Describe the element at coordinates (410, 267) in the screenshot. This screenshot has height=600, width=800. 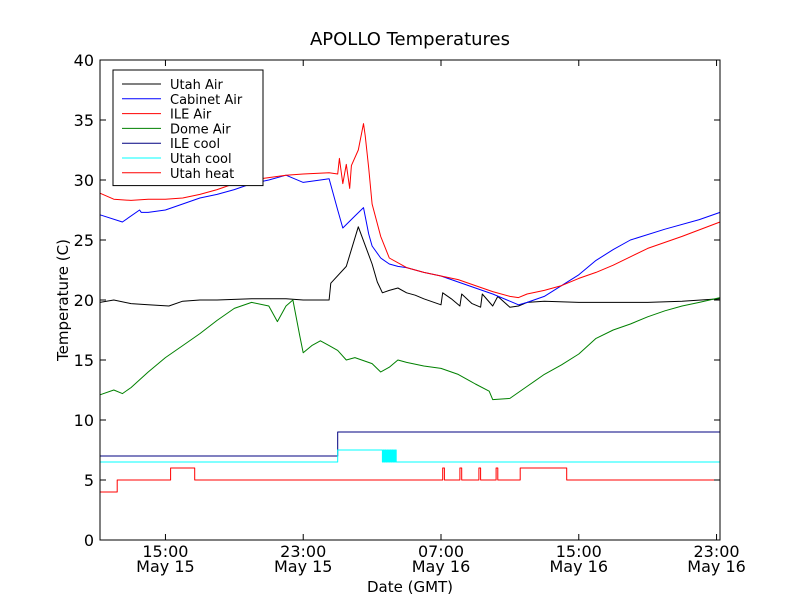
I see `series-line-utah-air` at that location.